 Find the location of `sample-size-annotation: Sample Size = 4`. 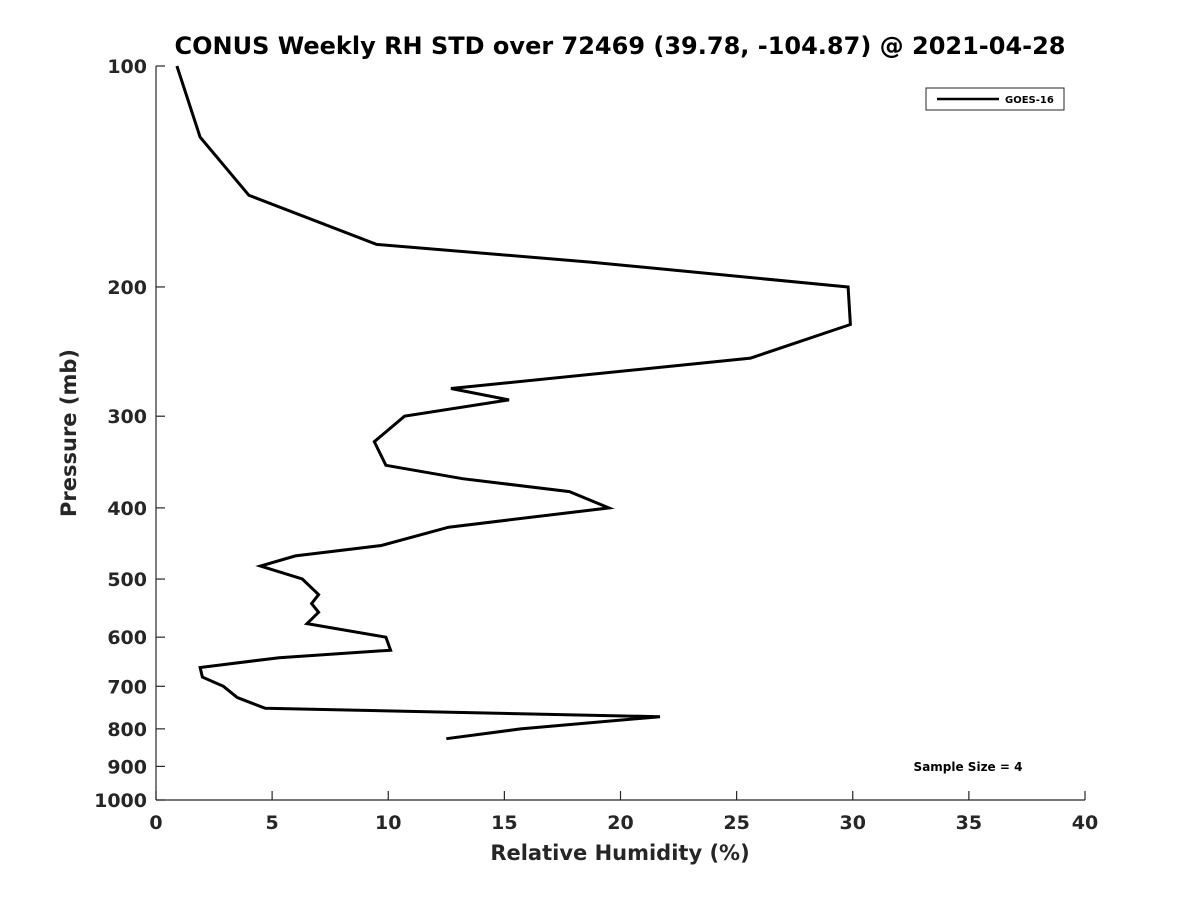

sample-size-annotation: Sample Size = 4 is located at coordinates (968, 767).